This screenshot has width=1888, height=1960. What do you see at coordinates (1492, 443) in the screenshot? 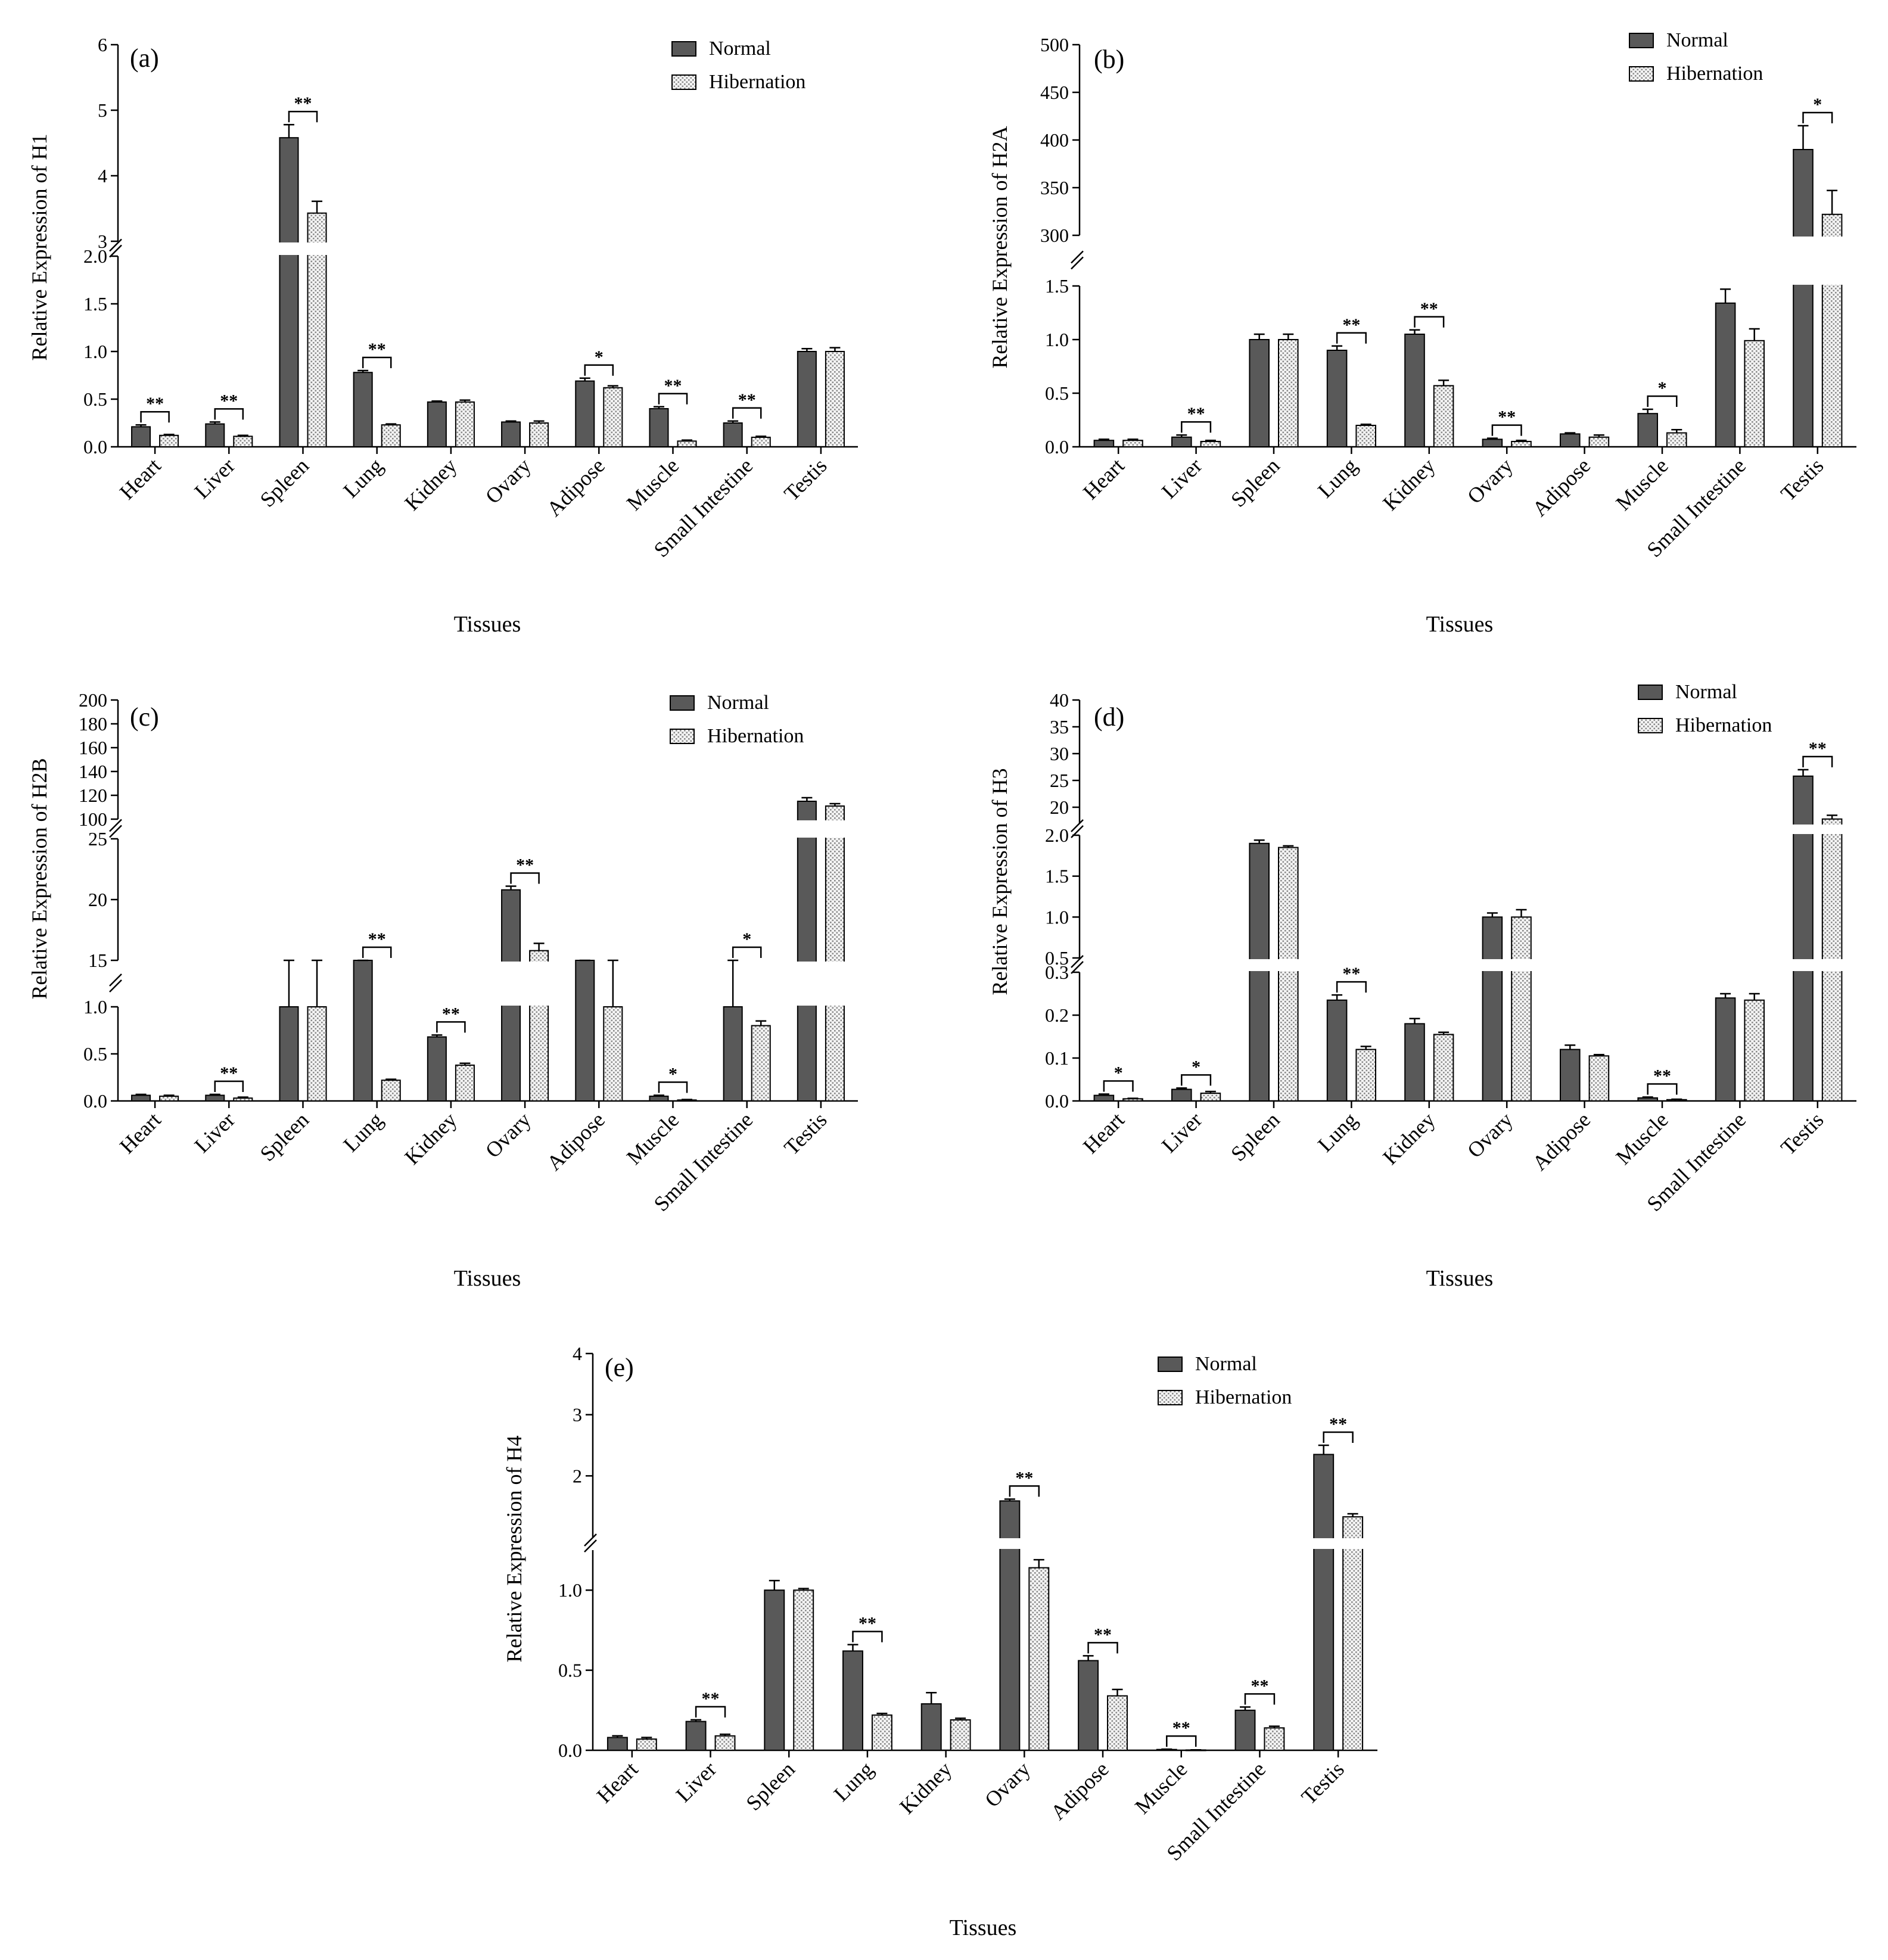
I see `bar-normal-ovary` at bounding box center [1492, 443].